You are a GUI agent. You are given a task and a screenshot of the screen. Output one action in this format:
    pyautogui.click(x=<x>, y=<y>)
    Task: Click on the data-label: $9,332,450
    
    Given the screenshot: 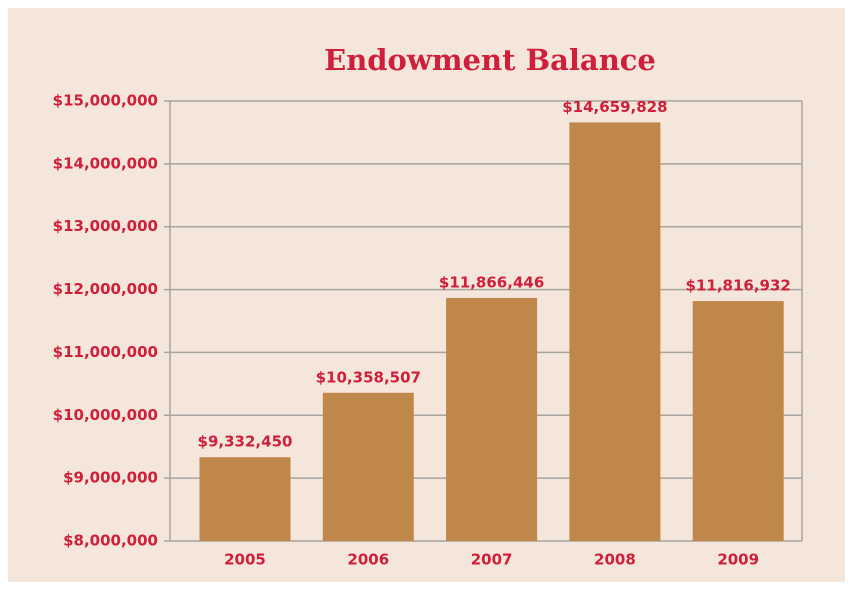 What is the action you would take?
    pyautogui.click(x=245, y=442)
    